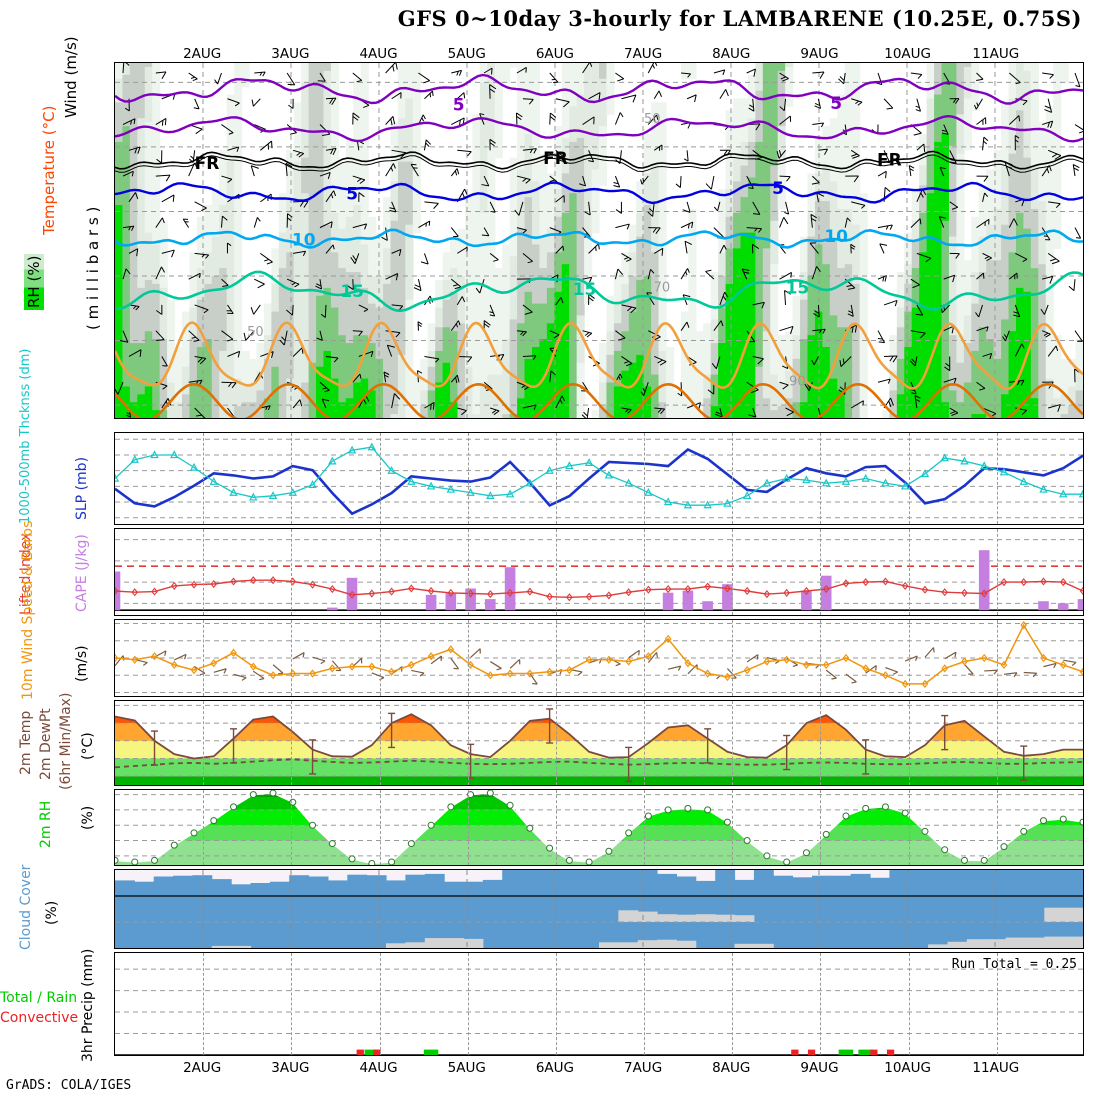 Image resolution: width=1100 pixels, height=1100 pixels. I want to click on axis-label-temperature: Temperature (°C), so click(49, 170).